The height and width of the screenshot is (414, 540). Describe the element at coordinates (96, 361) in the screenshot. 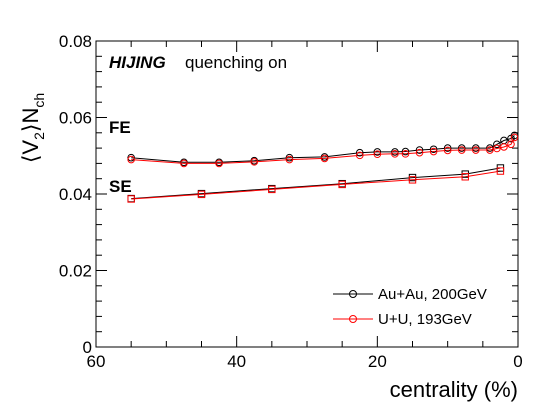

I see `x-tick-label: 60` at that location.